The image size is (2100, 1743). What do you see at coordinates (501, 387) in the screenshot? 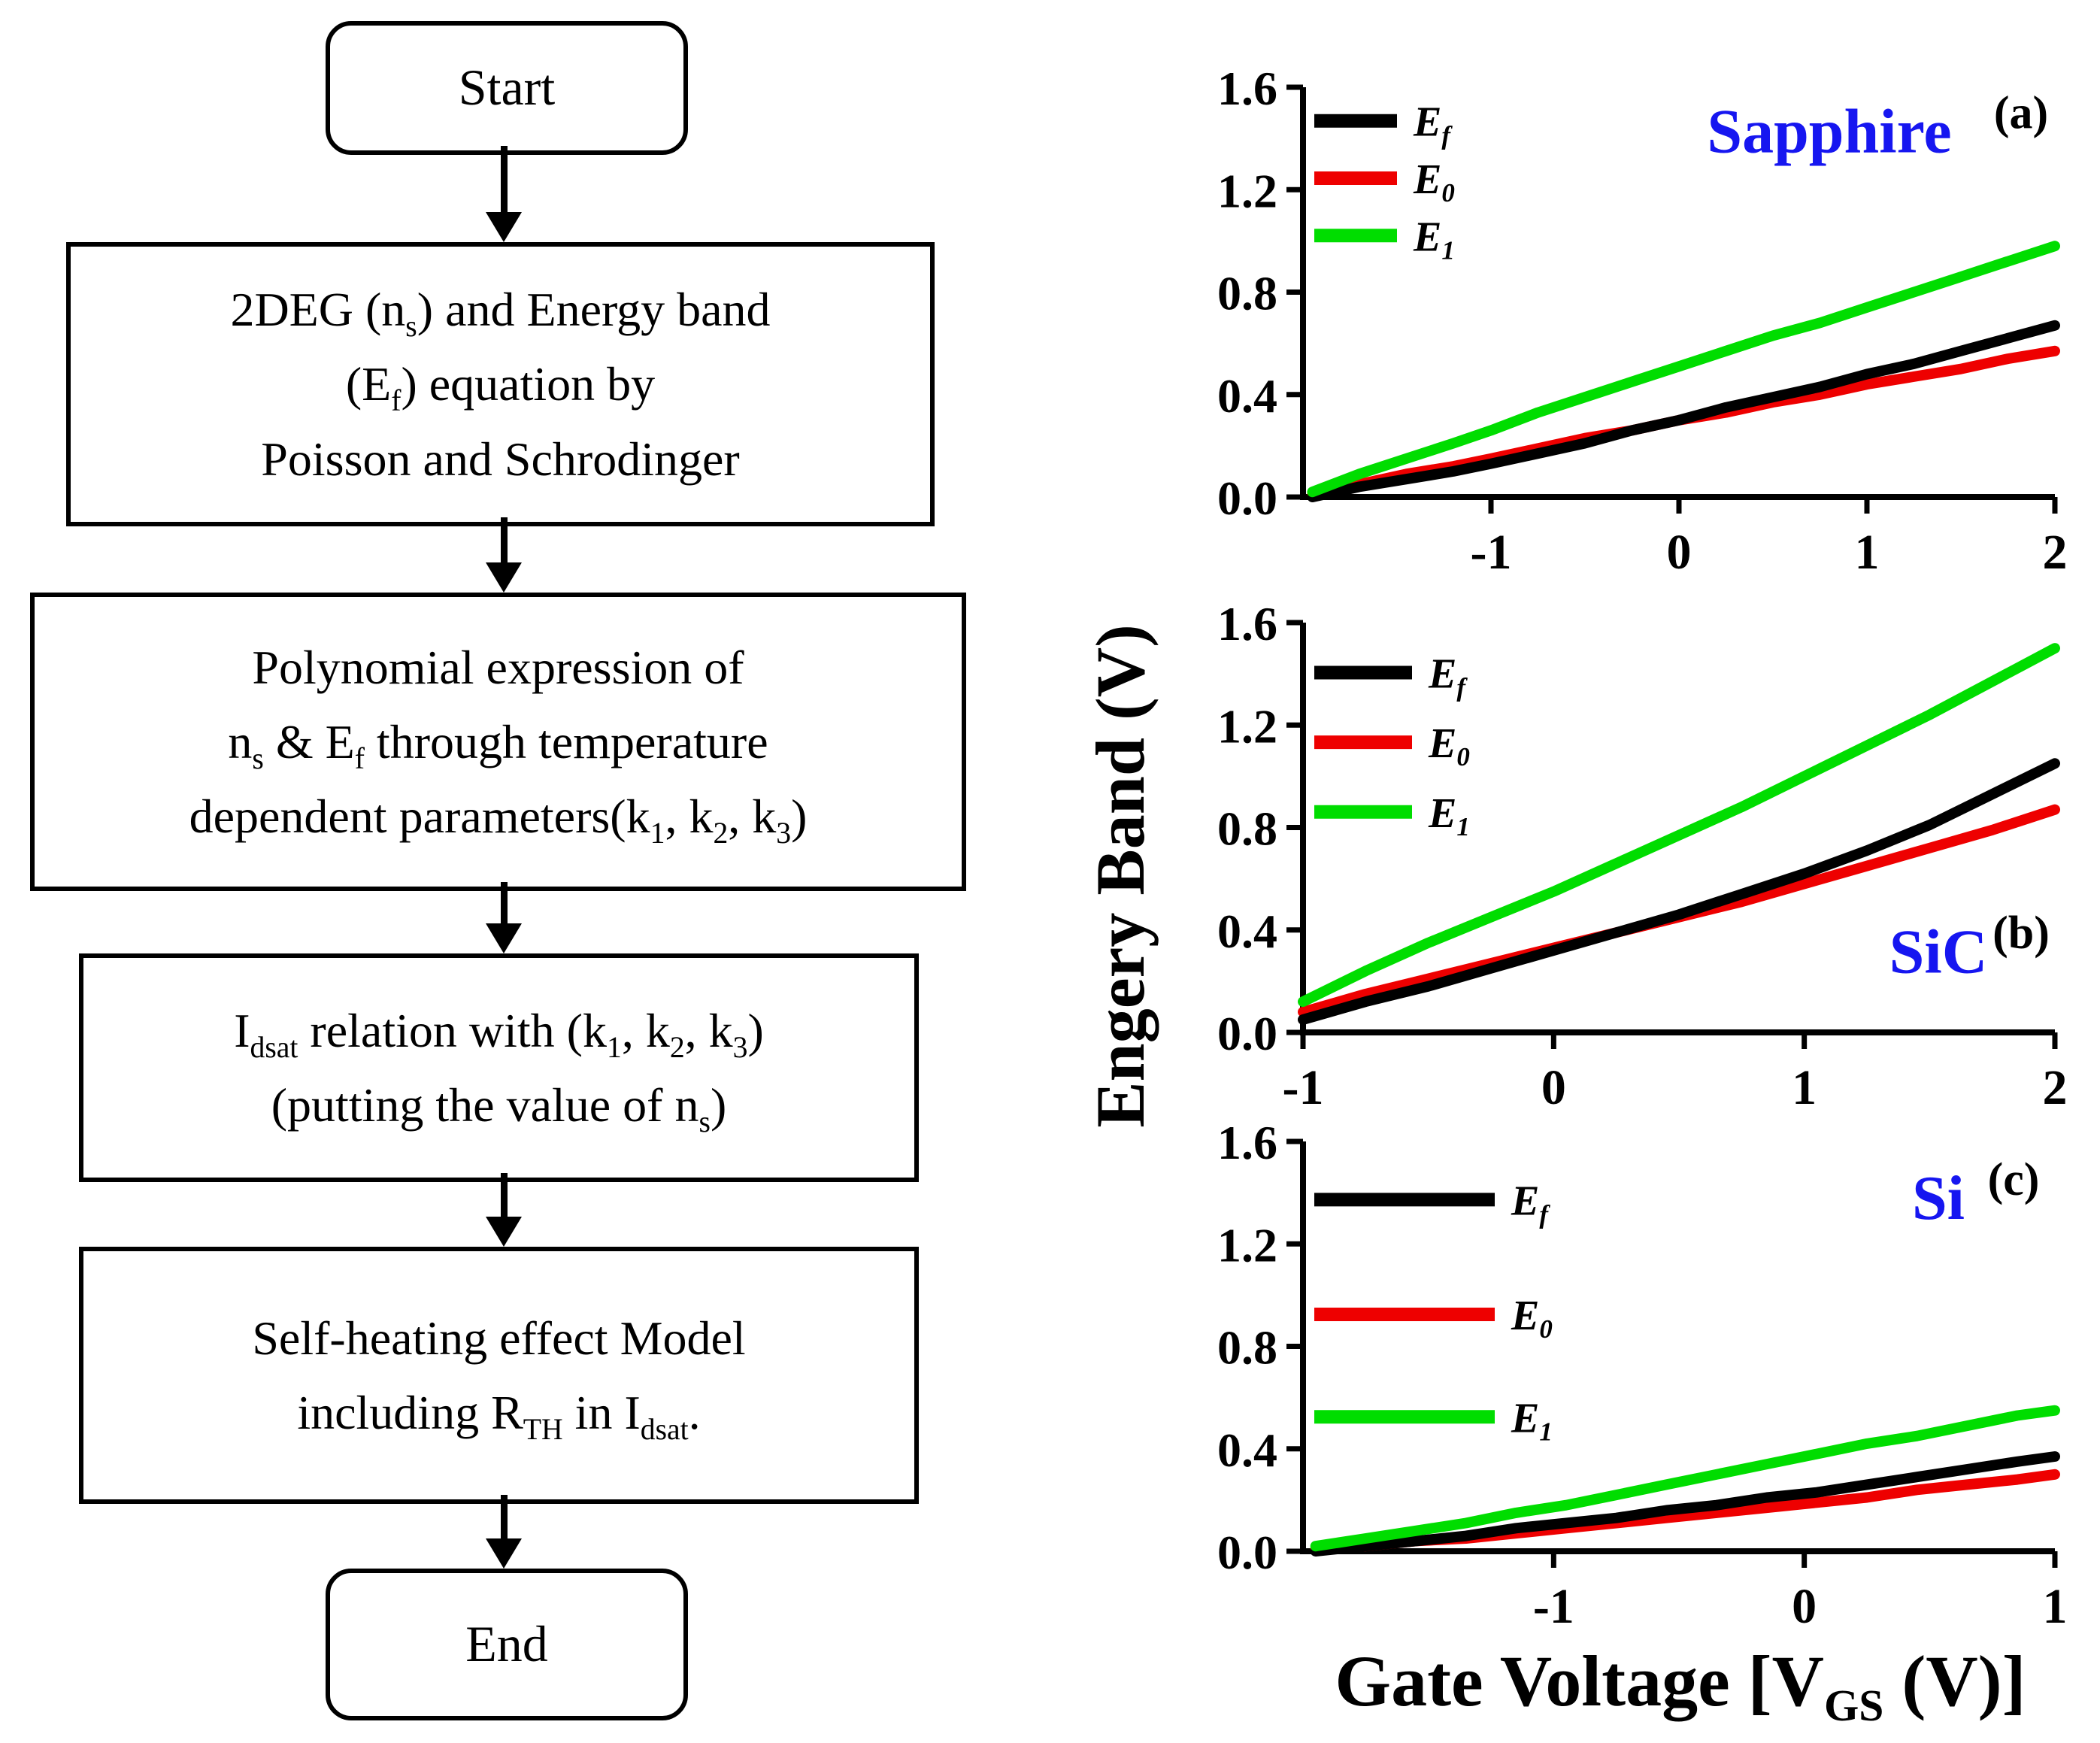
I see `flowchart-text-line: (Ef) equation by` at bounding box center [501, 387].